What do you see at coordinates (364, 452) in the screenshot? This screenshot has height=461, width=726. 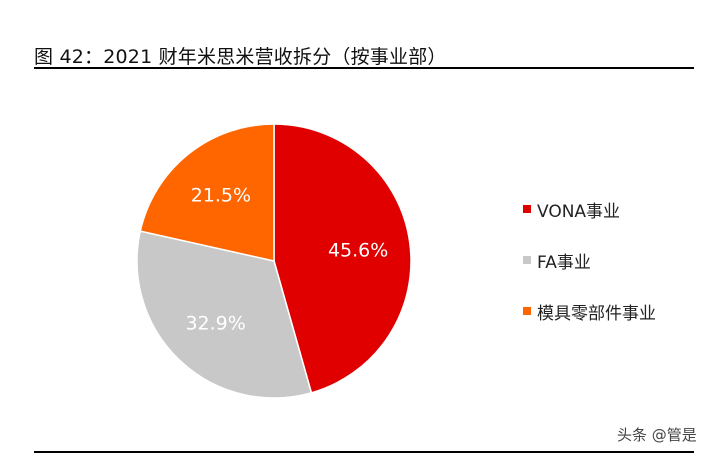 I see `bottom-divider` at bounding box center [364, 452].